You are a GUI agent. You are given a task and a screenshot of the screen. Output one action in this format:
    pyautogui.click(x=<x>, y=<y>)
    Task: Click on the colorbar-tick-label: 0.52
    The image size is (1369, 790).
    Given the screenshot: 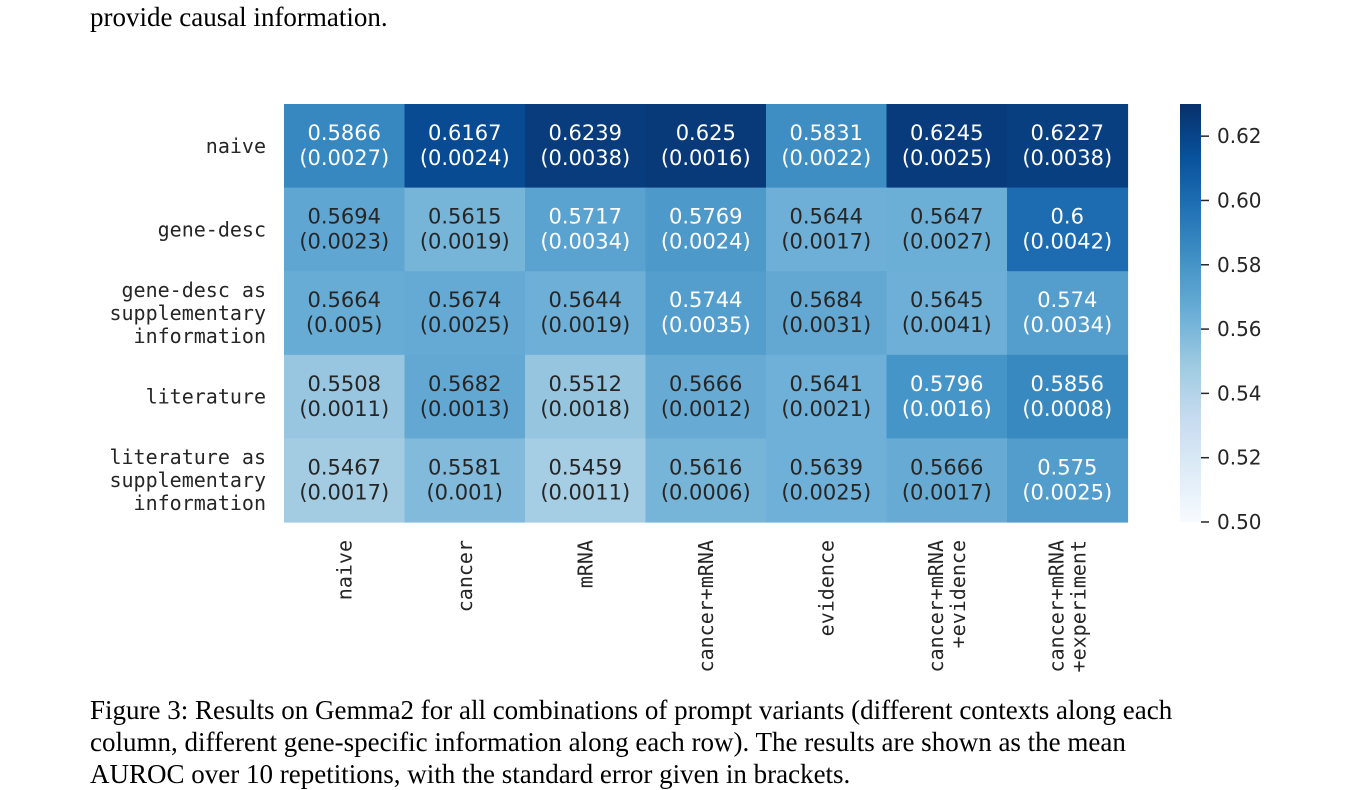 What is the action you would take?
    pyautogui.click(x=1239, y=458)
    